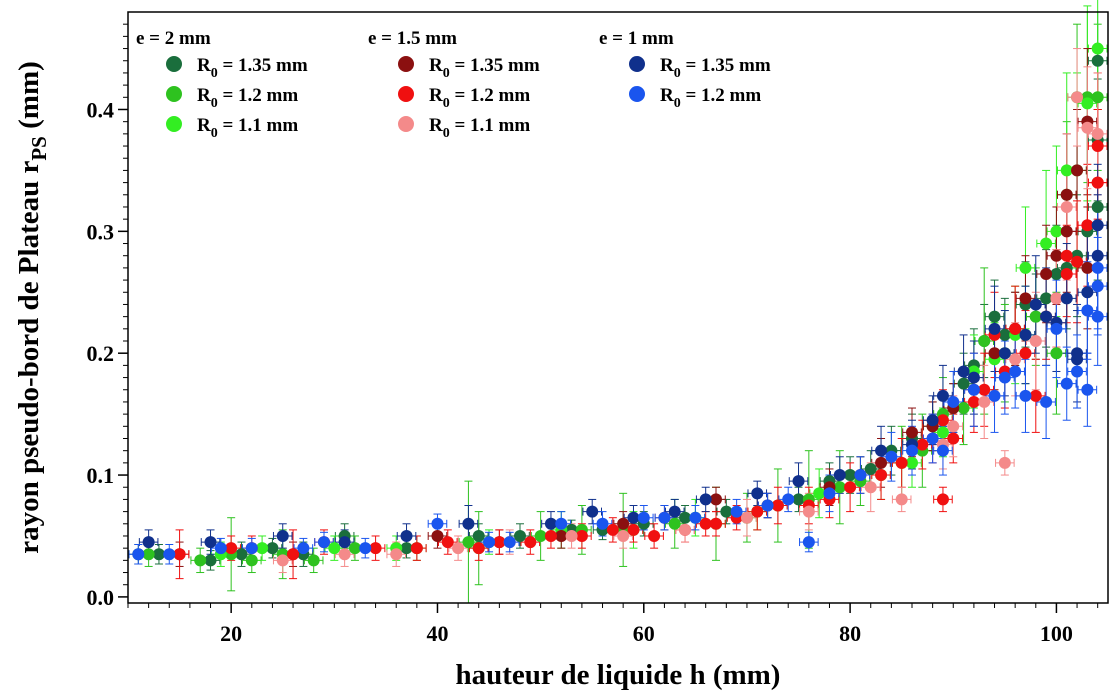  What do you see at coordinates (173, 38) in the screenshot?
I see `legend-group-title: e = 2 mm` at bounding box center [173, 38].